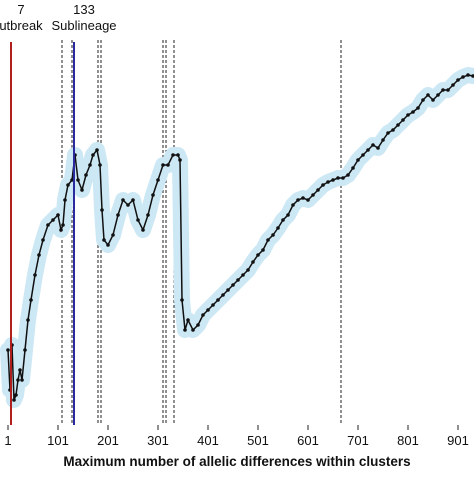 The height and width of the screenshot is (479, 474). I want to click on x-tick-label: 501, so click(258, 440).